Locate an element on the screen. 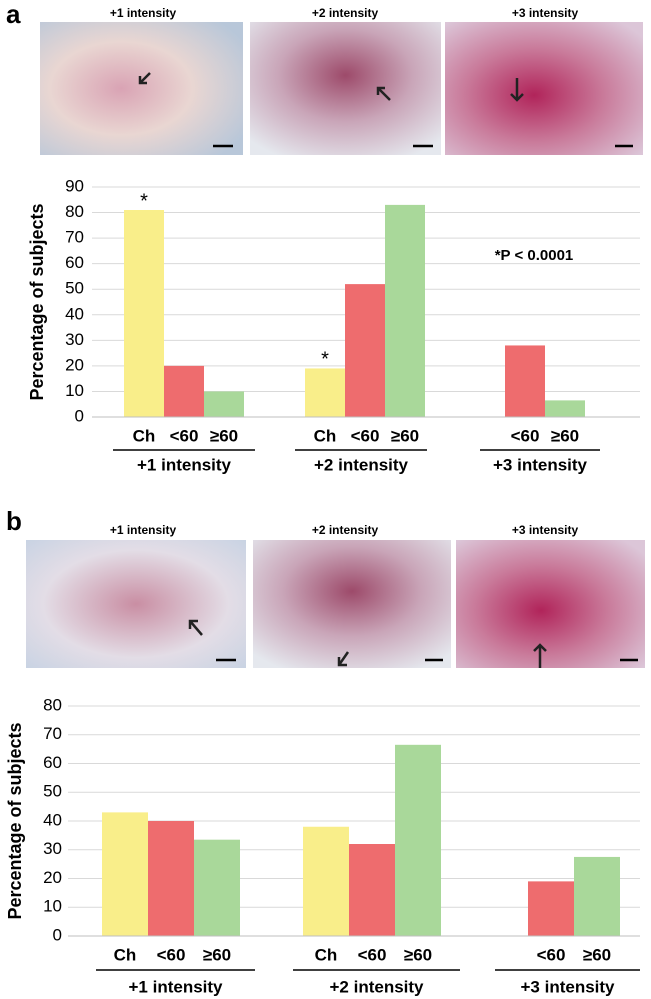 This screenshot has height=999, width=651. annotation: *P < 0.0001 is located at coordinates (534, 255).